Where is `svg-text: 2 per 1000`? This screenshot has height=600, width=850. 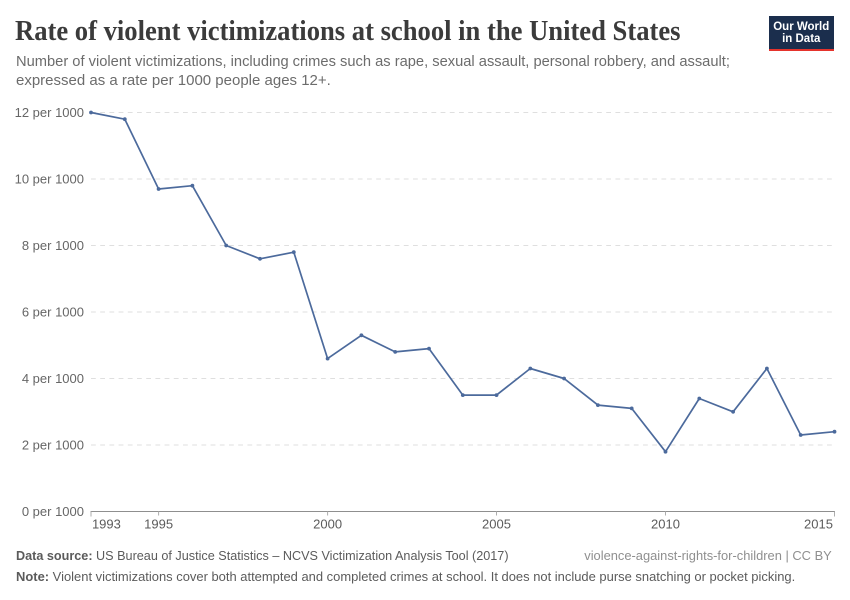
svg-text: 2 per 1000 is located at coordinates (53, 445).